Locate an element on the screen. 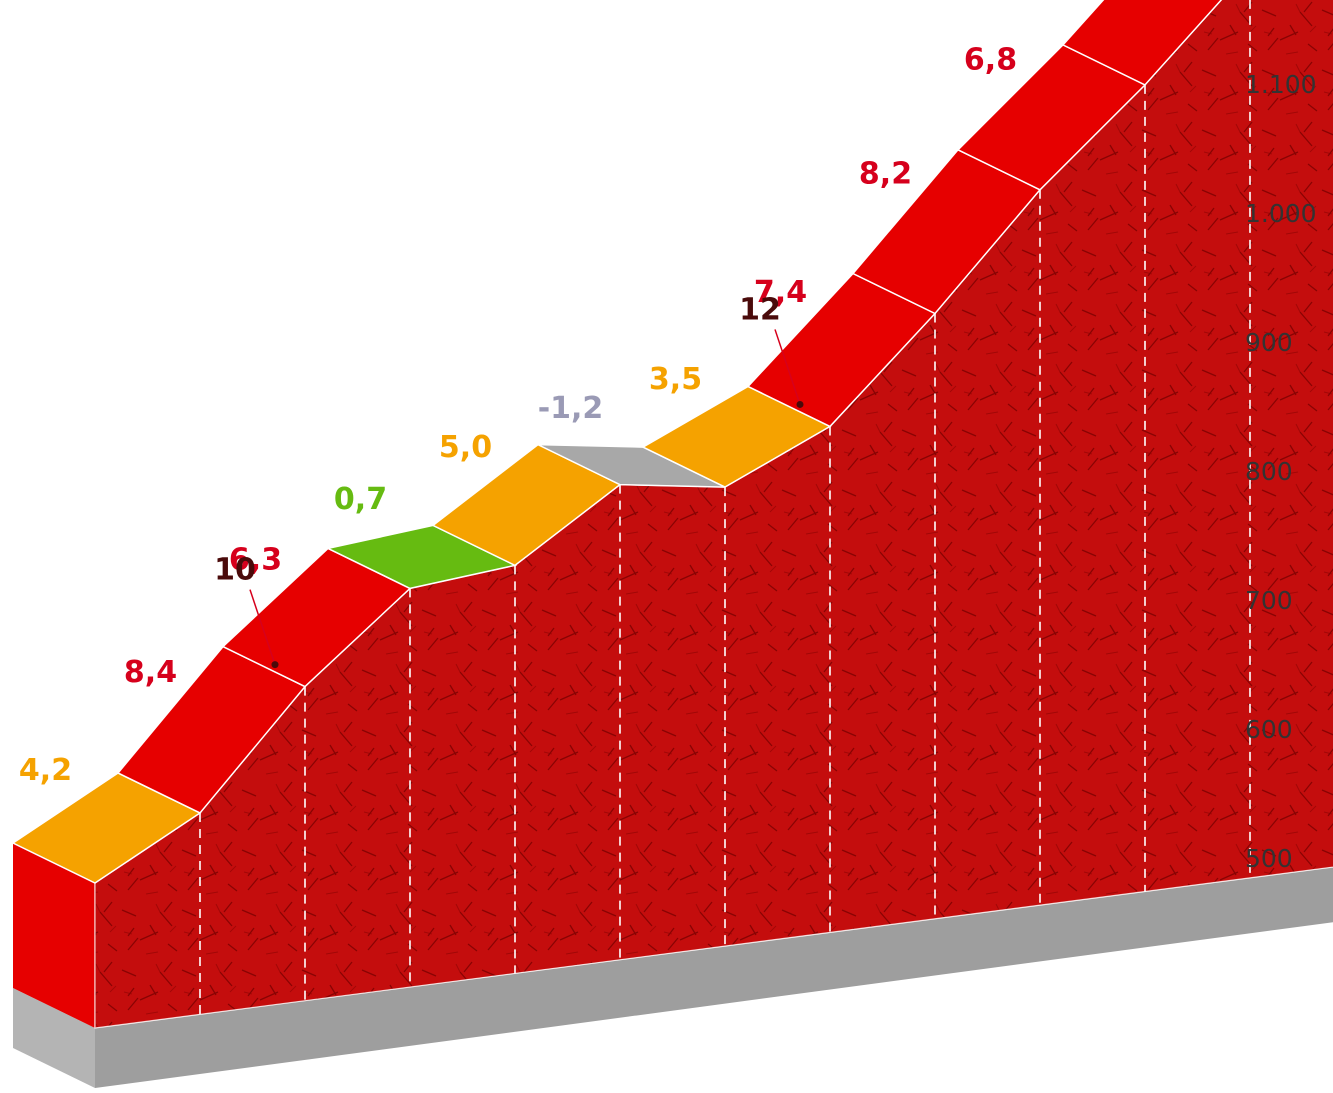 The height and width of the screenshot is (1093, 1333). gradient-label: 8,2 is located at coordinates (885, 174).